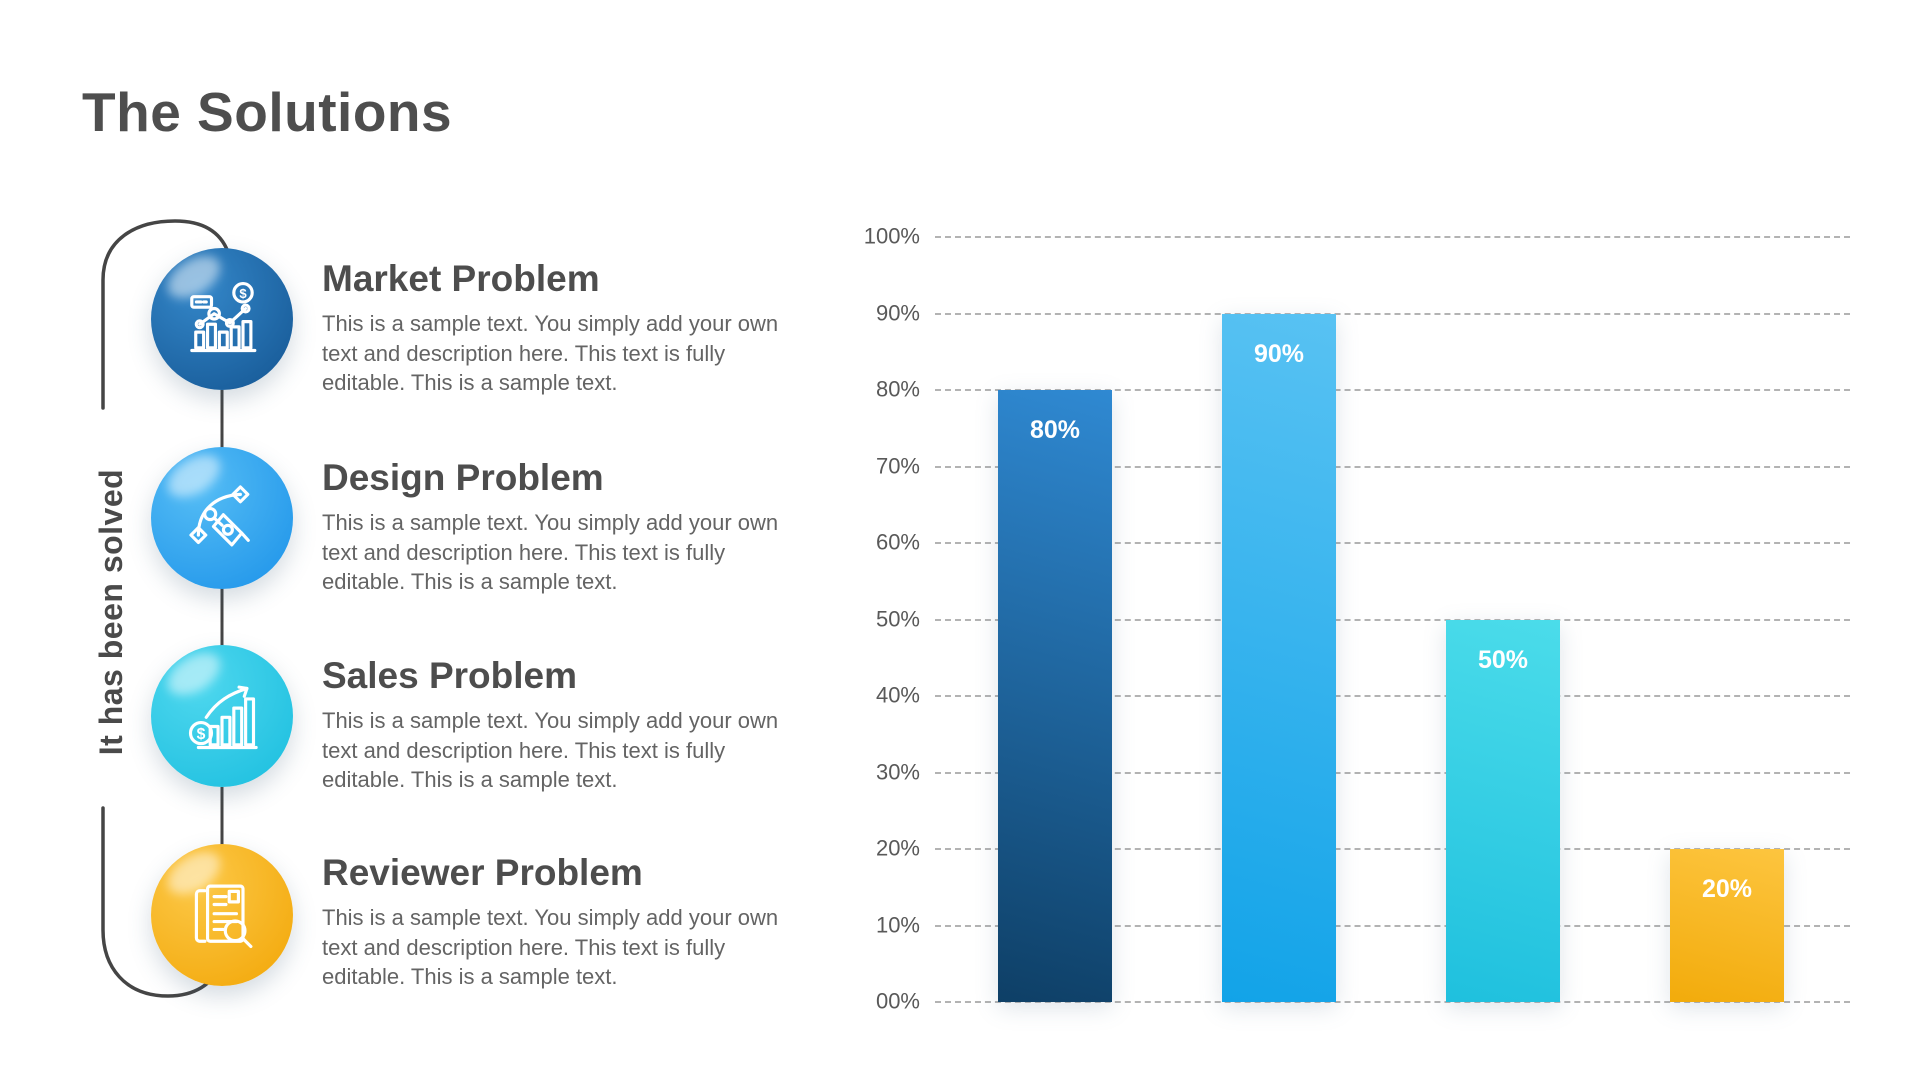 This screenshot has height=1080, width=1920. What do you see at coordinates (897, 924) in the screenshot?
I see `y-axis-tick: 10%` at bounding box center [897, 924].